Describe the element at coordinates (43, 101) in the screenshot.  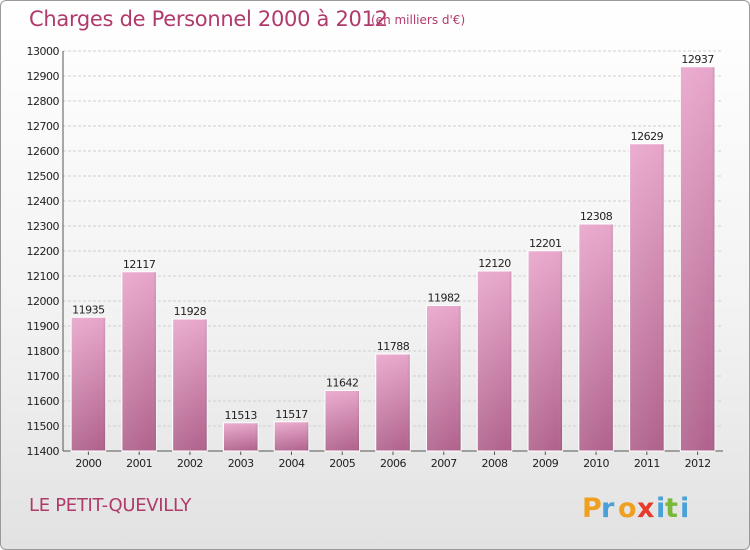
I see `y-tick-label: 12800` at that location.